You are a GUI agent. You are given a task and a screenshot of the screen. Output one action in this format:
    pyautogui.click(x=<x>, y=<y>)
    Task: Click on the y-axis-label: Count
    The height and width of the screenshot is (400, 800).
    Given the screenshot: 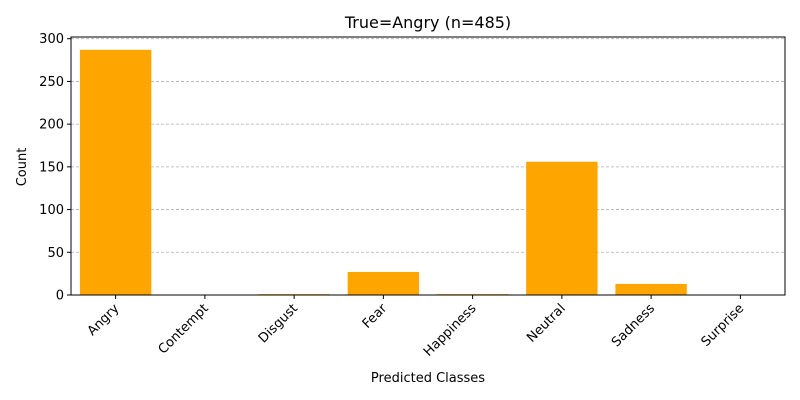 What is the action you would take?
    pyautogui.click(x=22, y=167)
    